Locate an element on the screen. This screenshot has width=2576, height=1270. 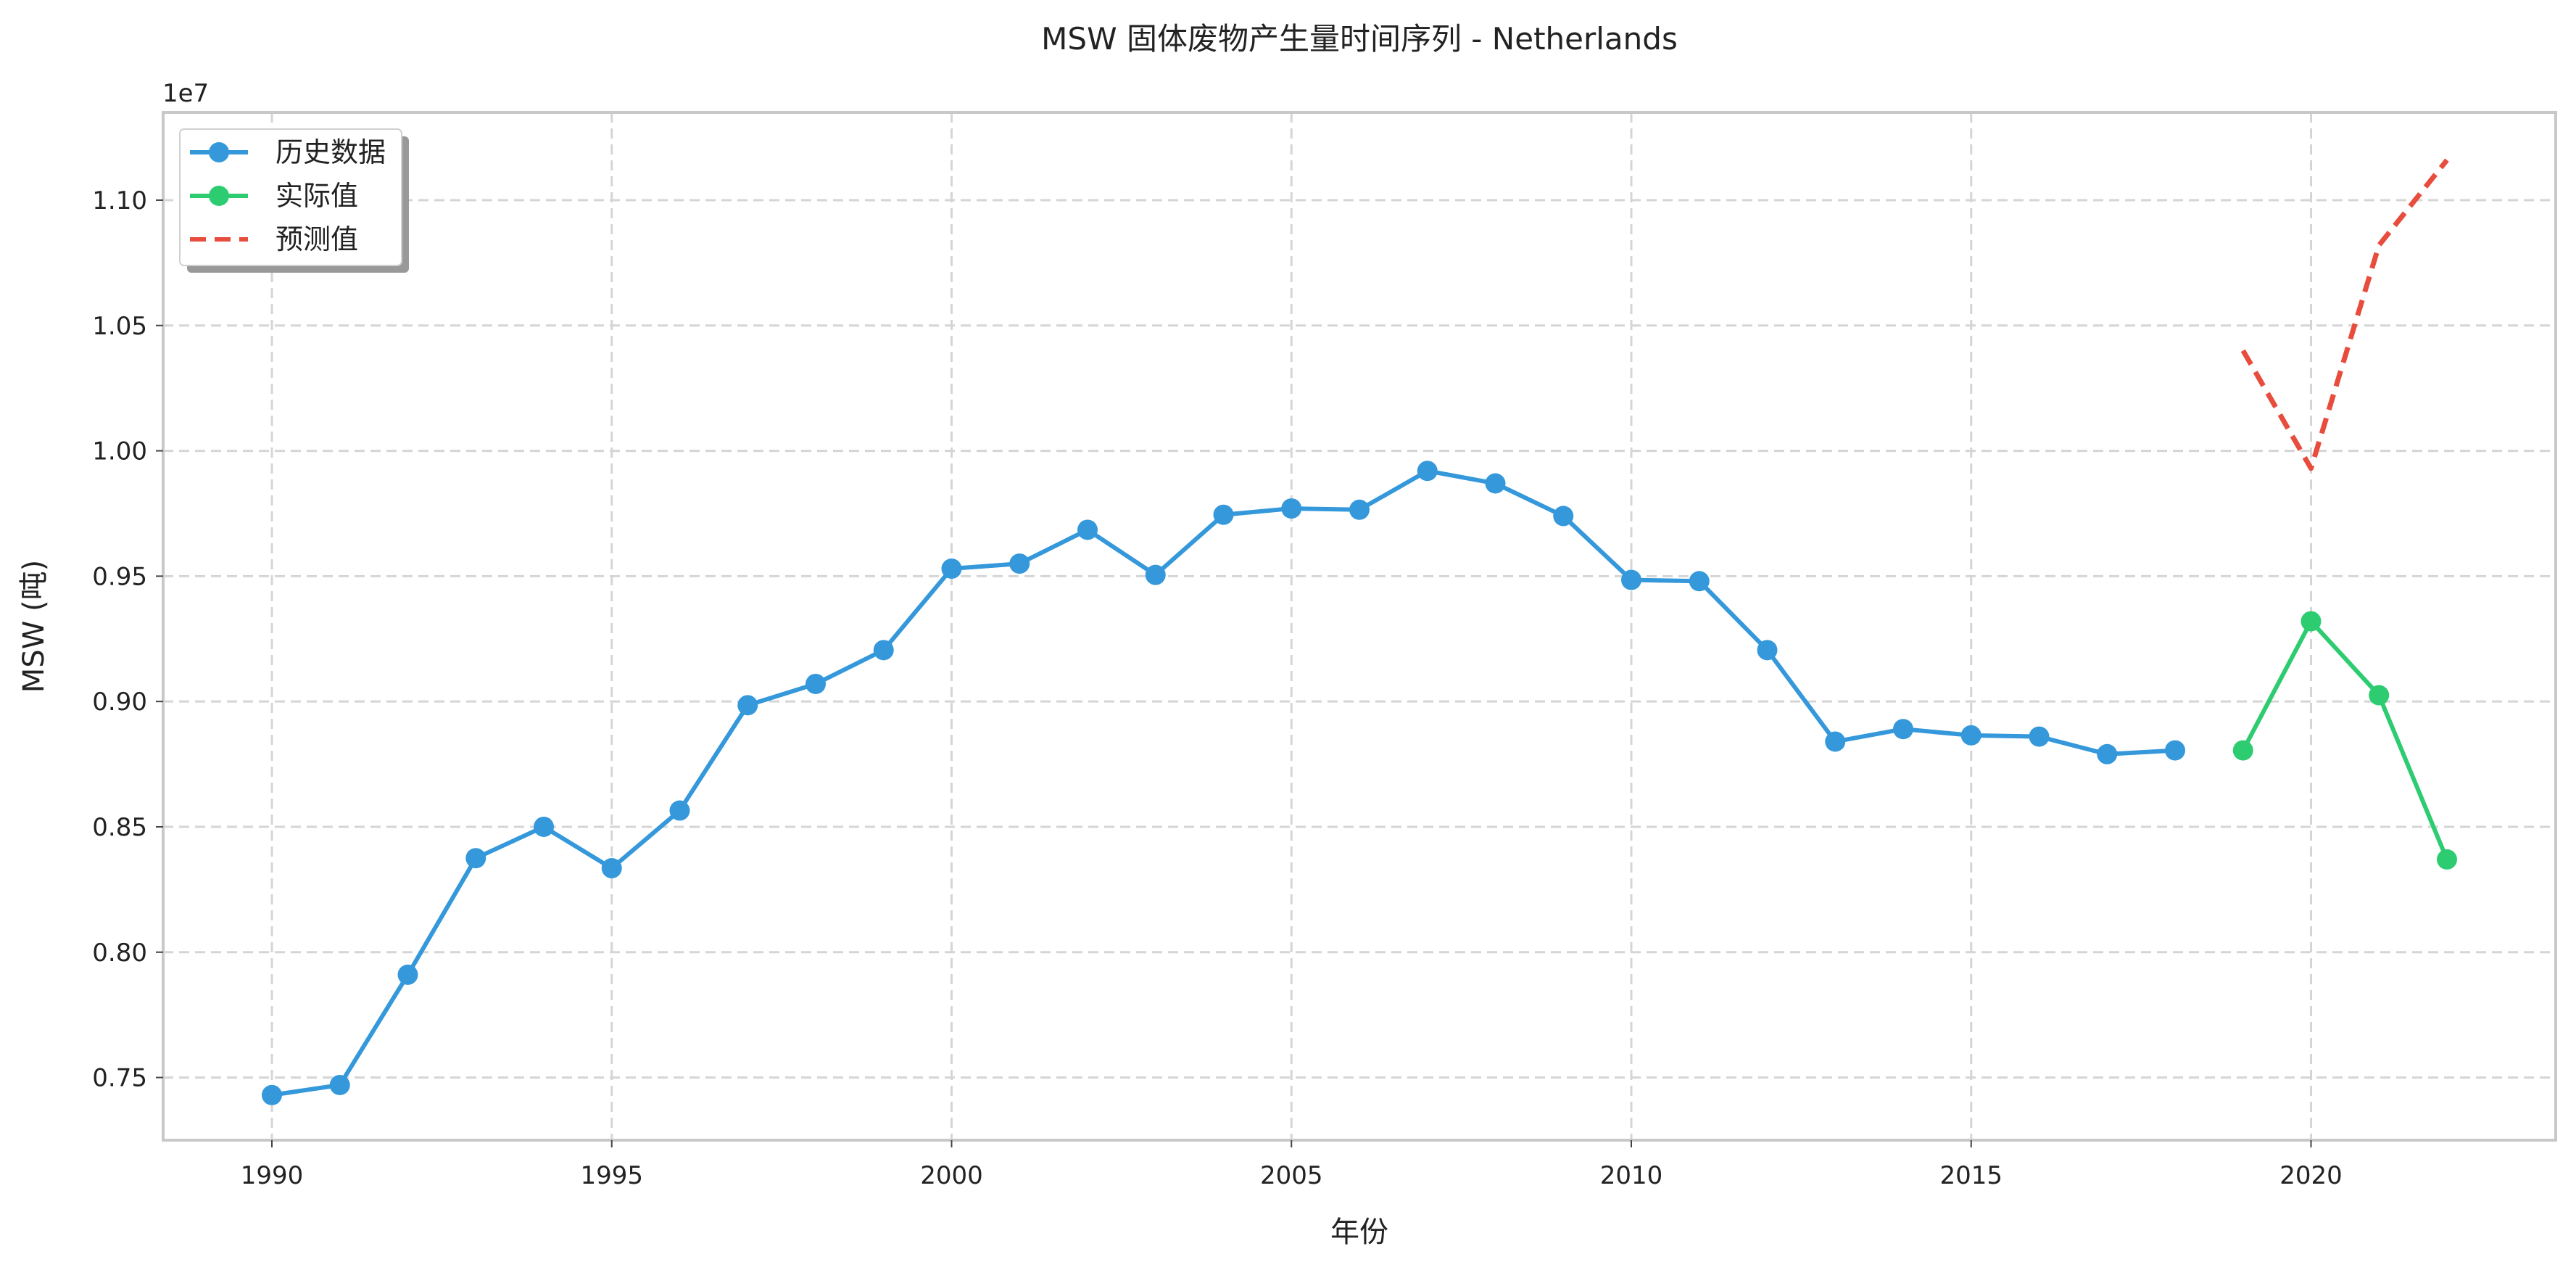
x-axis-label: 年份 is located at coordinates (1359, 1232).